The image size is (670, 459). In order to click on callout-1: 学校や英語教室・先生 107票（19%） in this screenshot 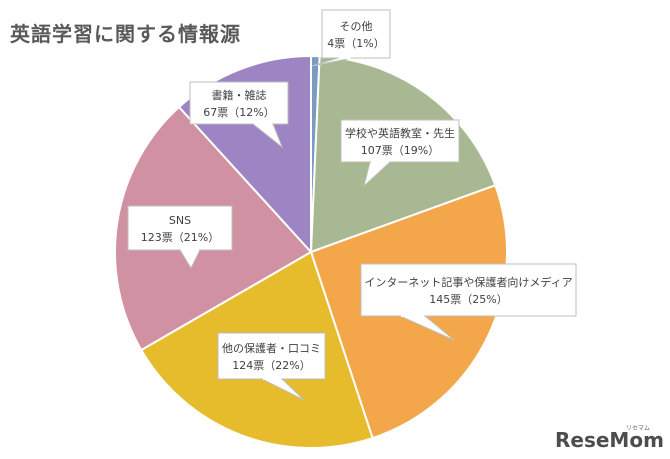, I will do `click(400, 153)`.